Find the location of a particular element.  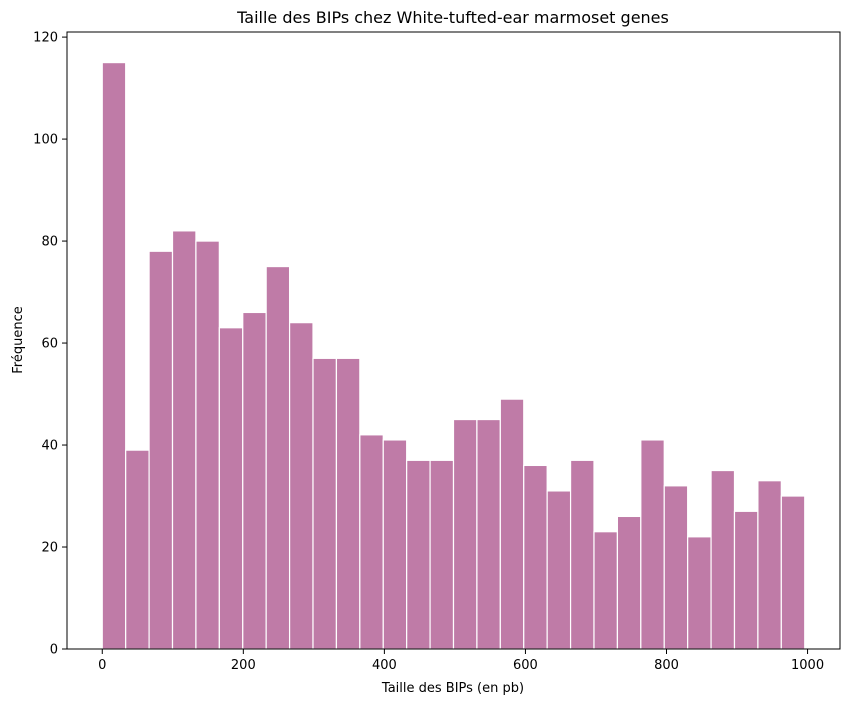

x-tick-label: 800 is located at coordinates (666, 665).